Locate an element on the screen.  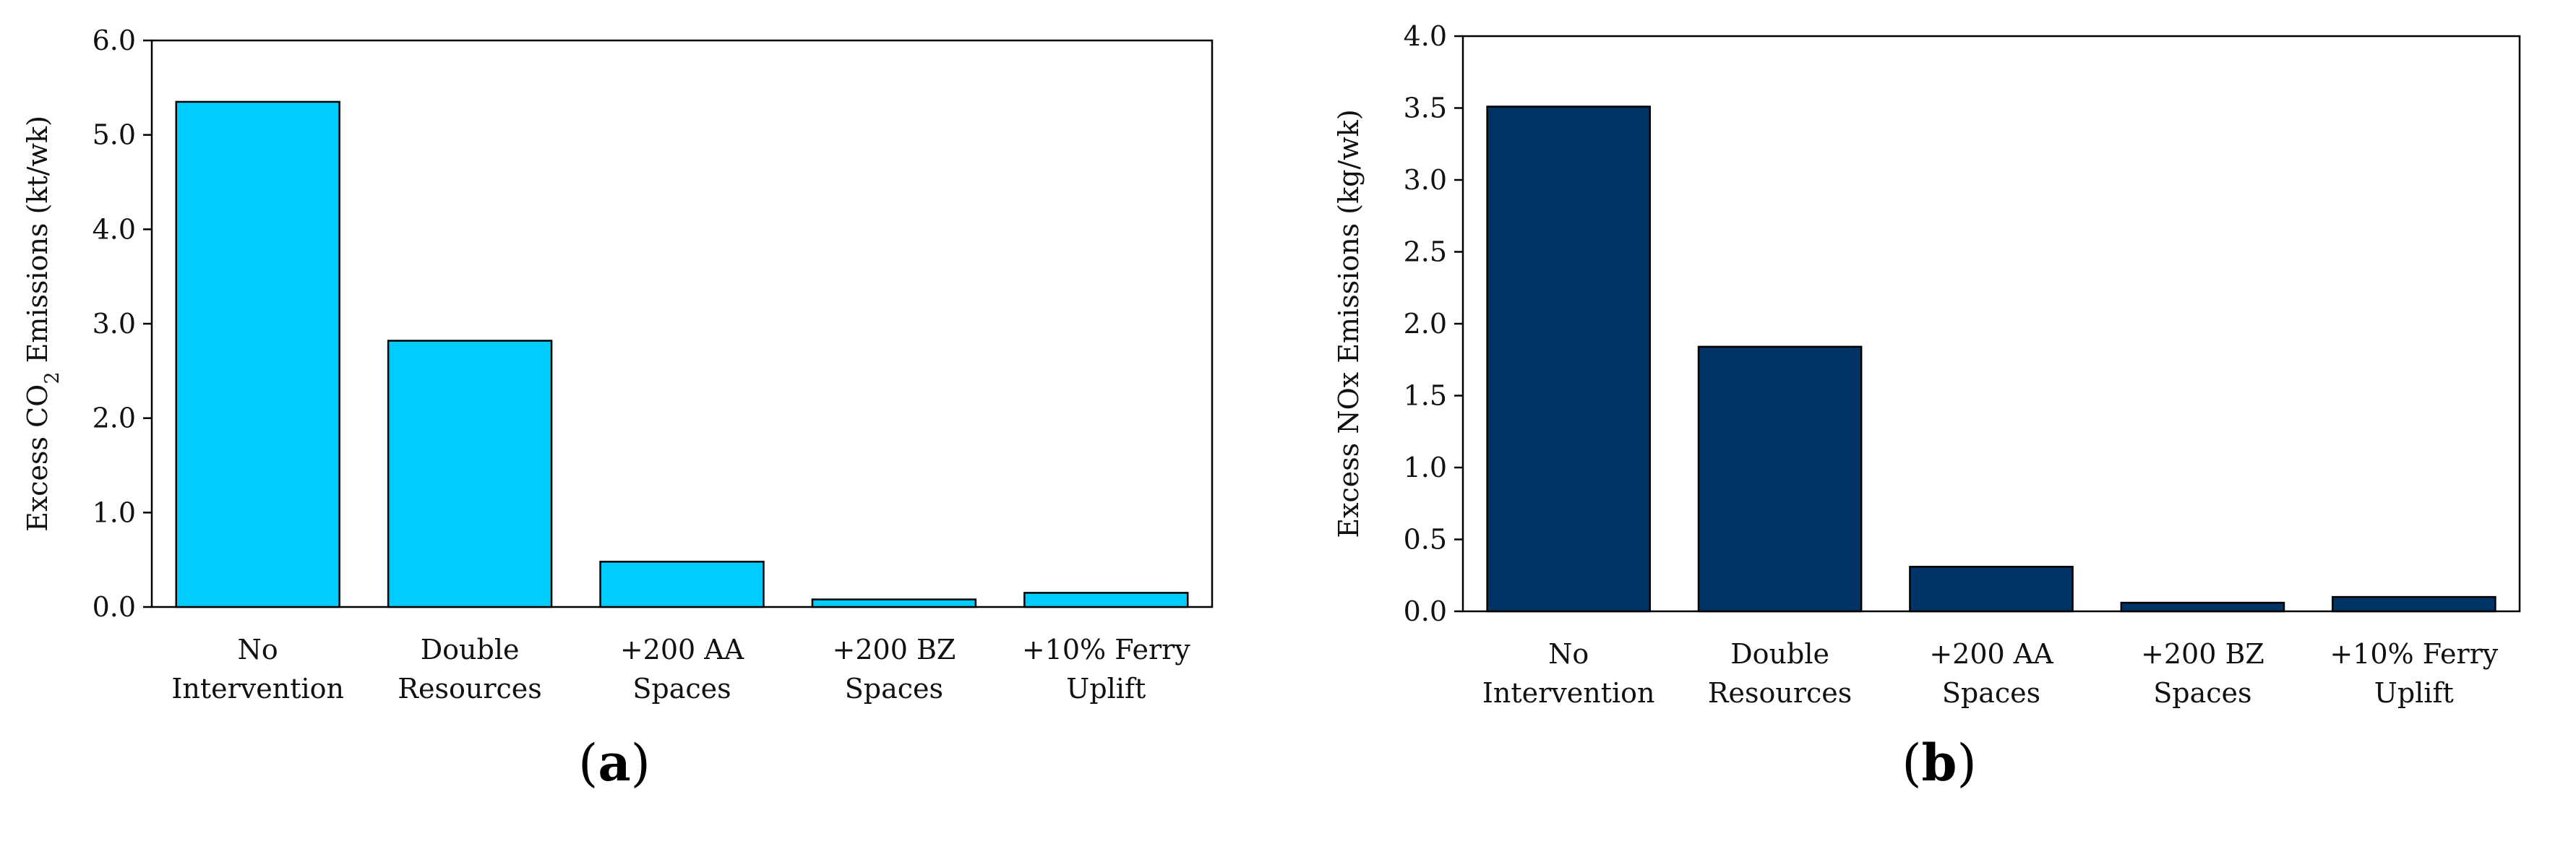
panel-a-x-tick-label: Double Resources is located at coordinates (470, 669).